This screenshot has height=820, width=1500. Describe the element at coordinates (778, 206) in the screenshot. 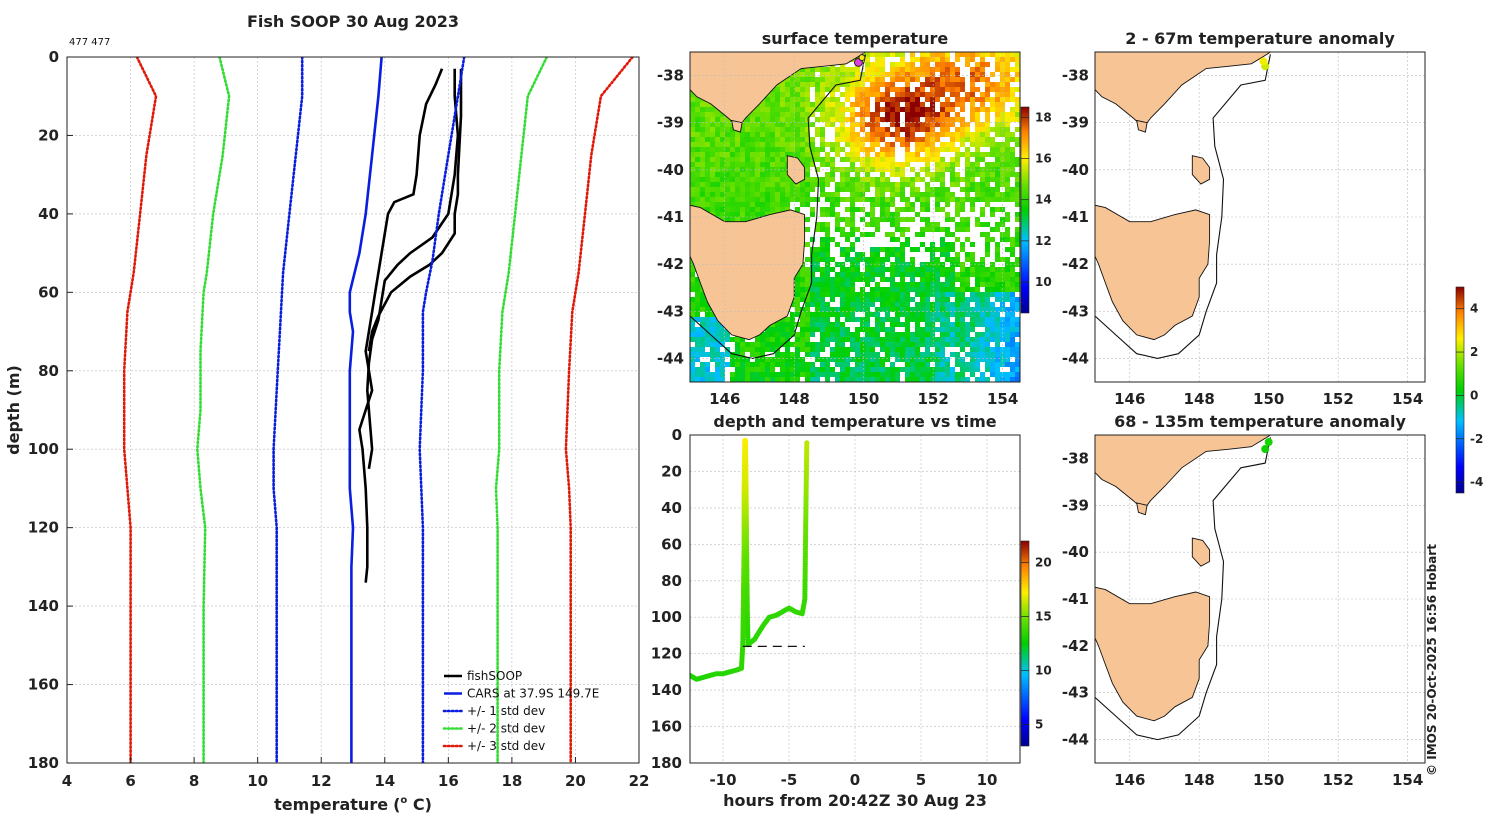

I see `sst-shelf-contour` at that location.